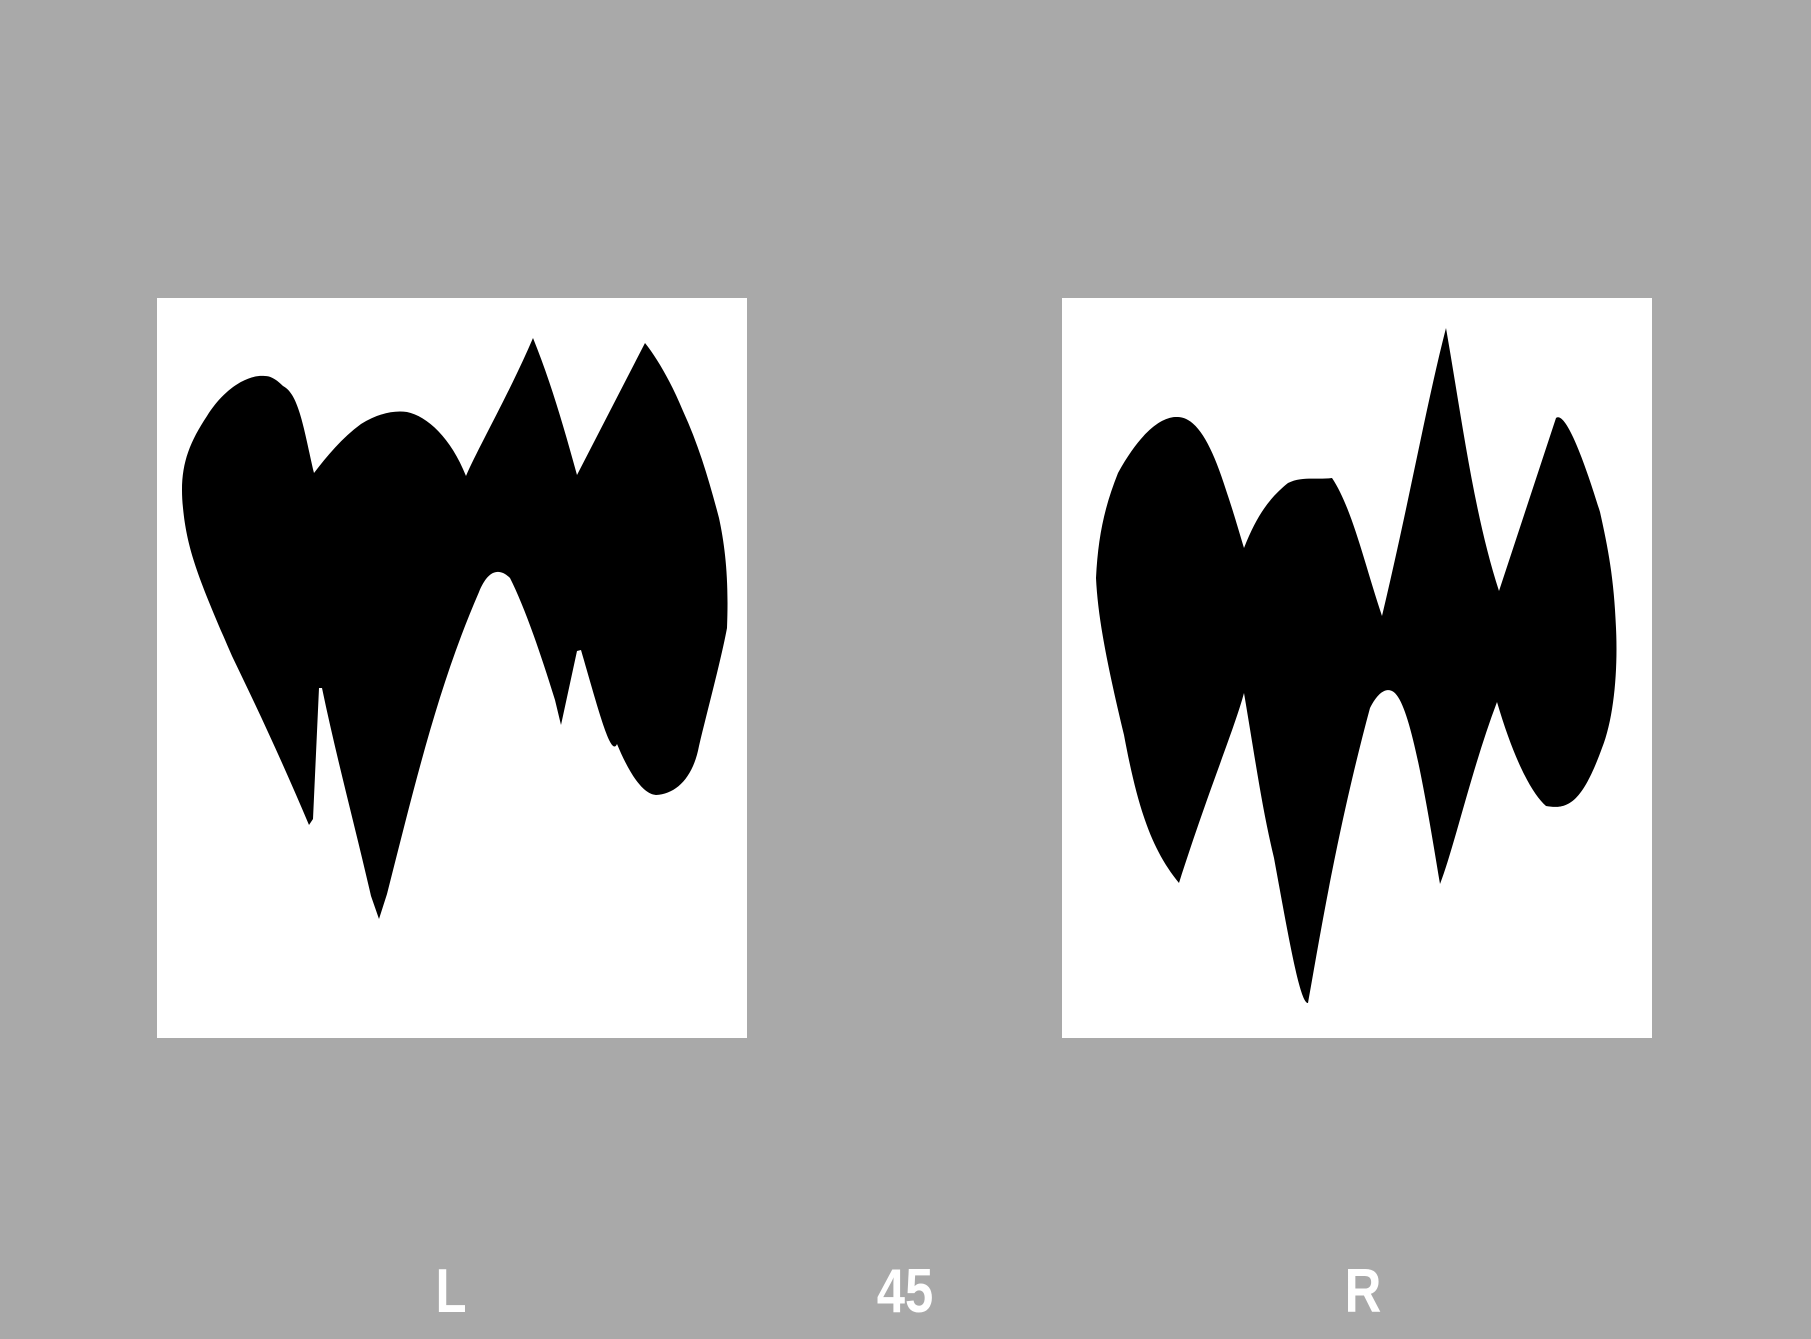  I want to click on right-shape-svg, so click(1356, 666).